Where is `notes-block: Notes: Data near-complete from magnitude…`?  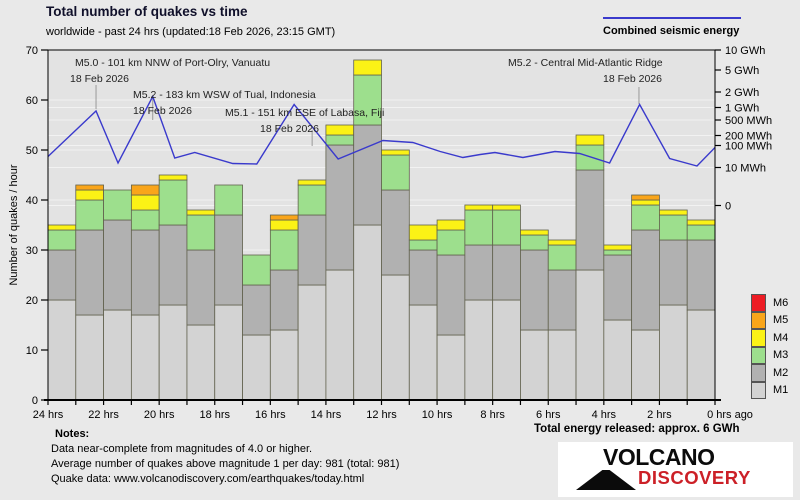
notes-block: Notes: Data near-complete from magnitude… is located at coordinates (225, 457).